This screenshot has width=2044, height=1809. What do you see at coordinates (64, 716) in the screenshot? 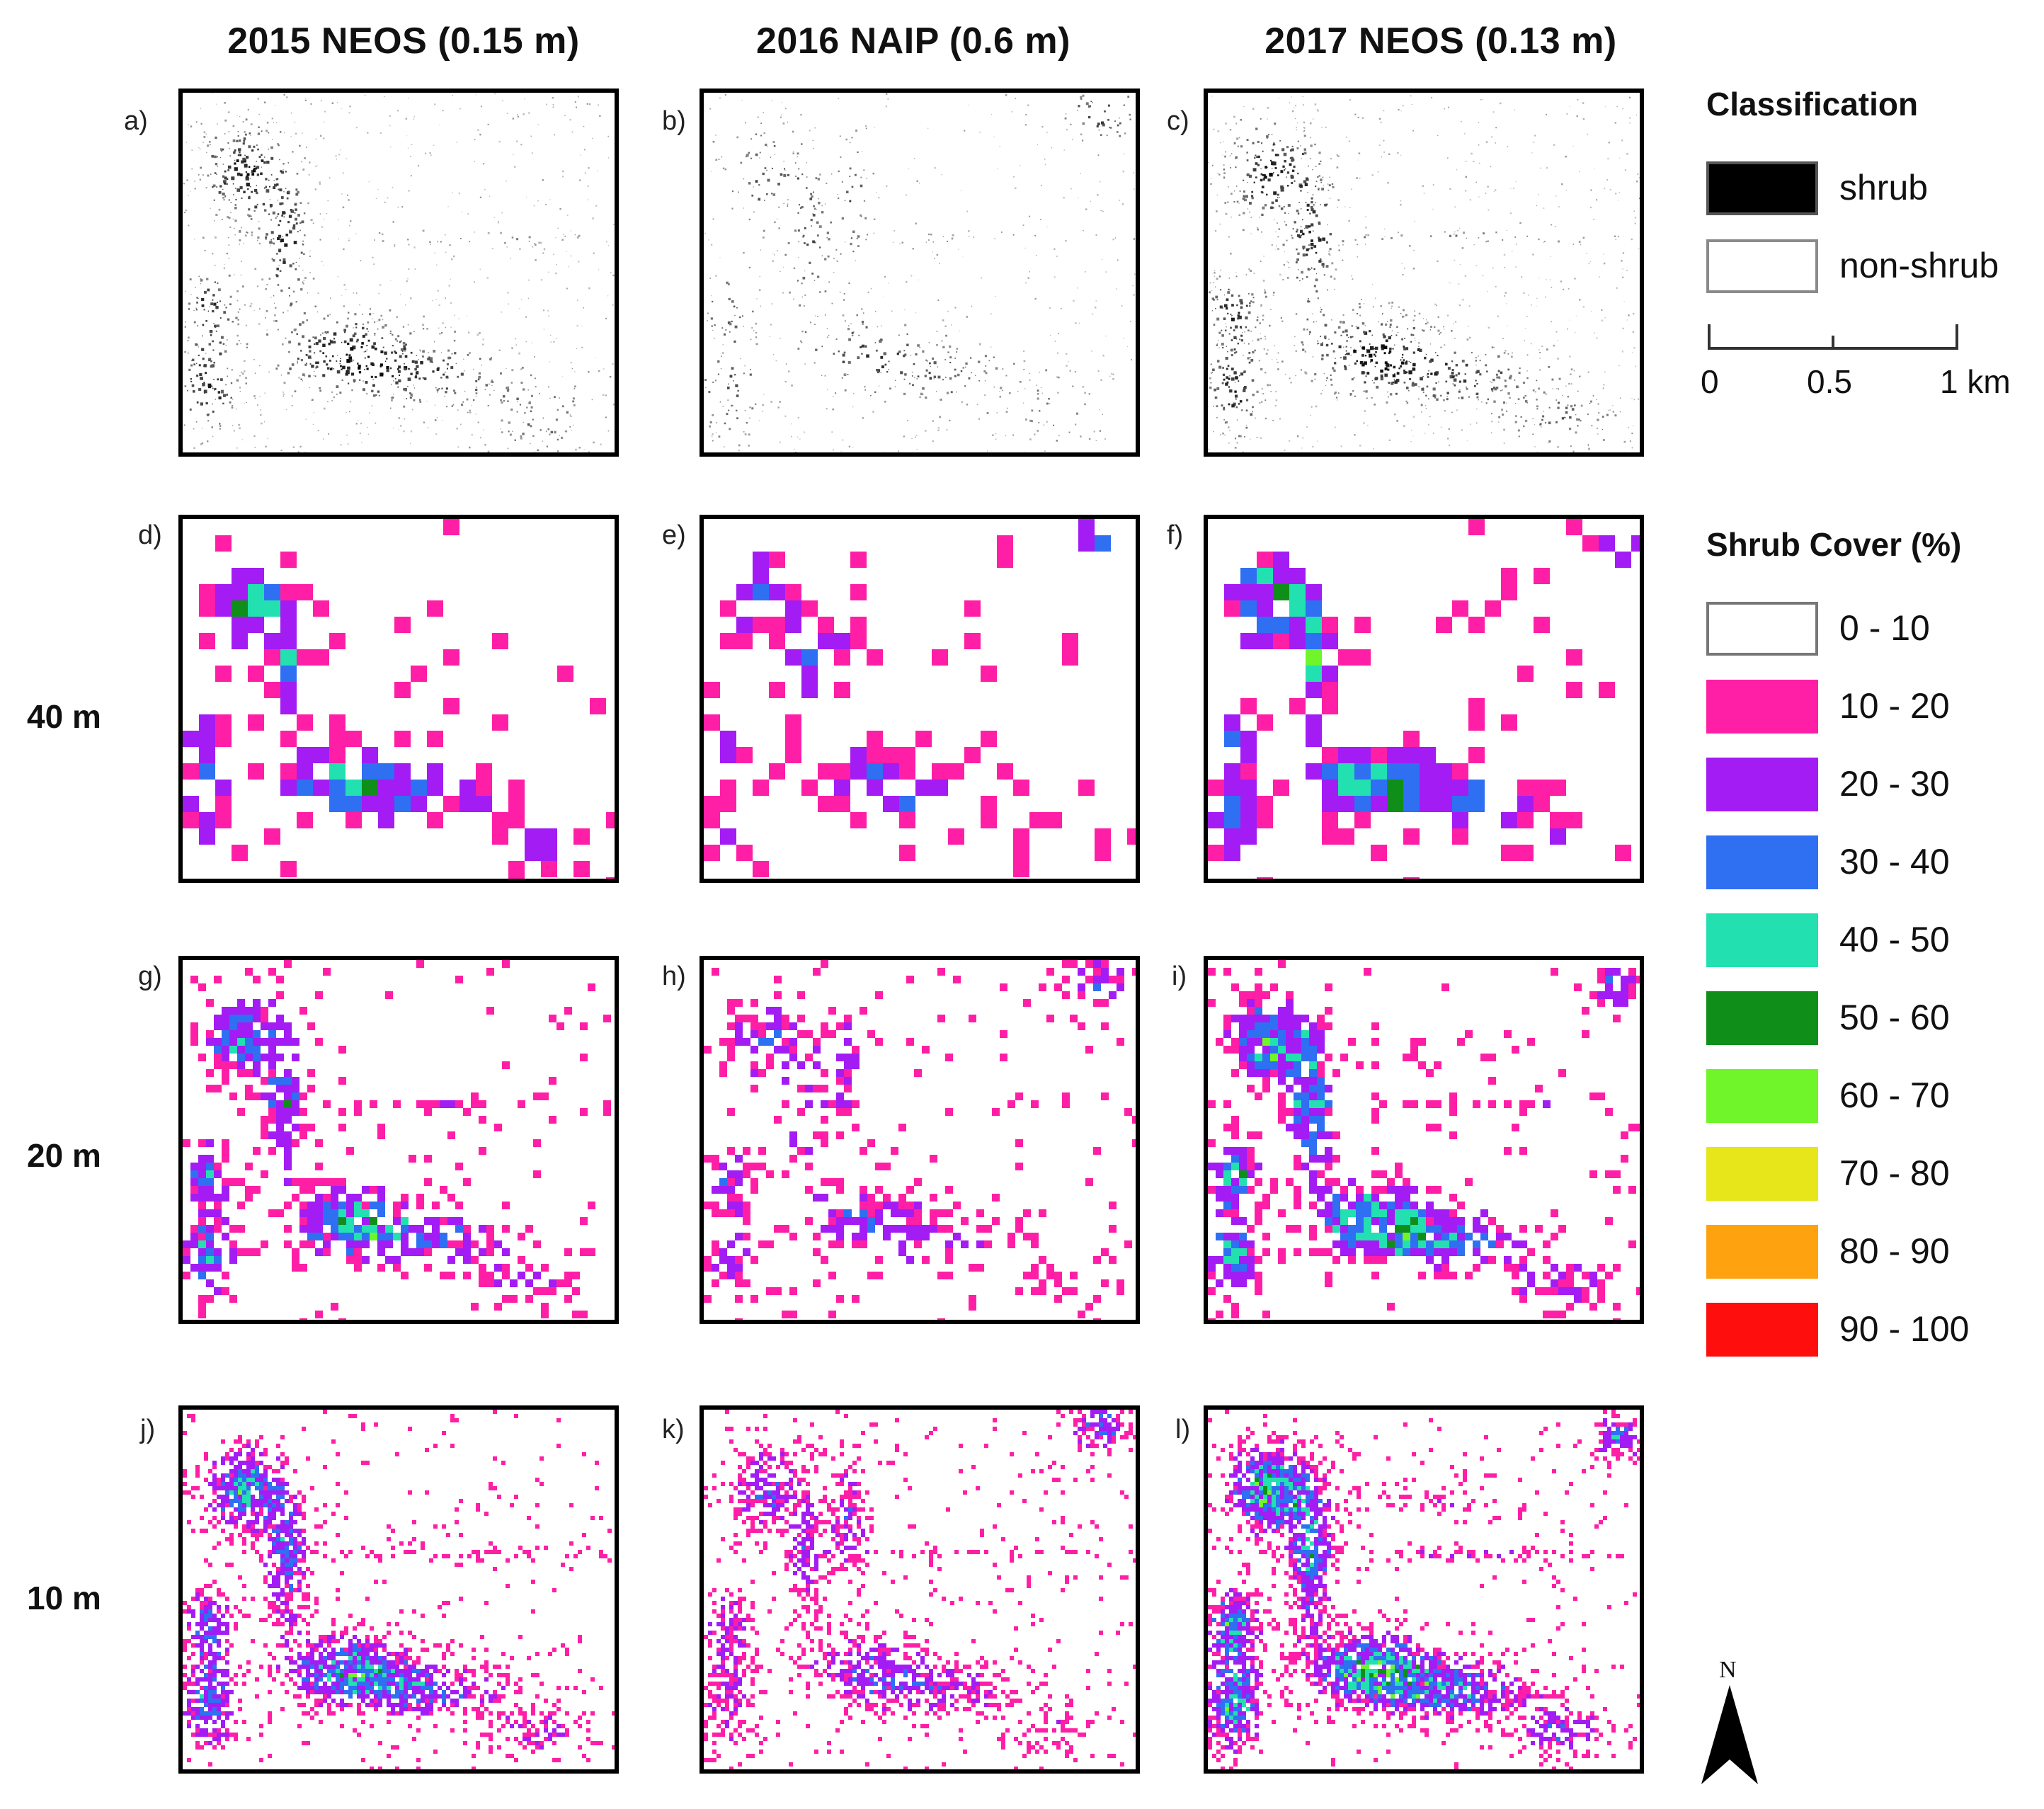
I see `row-label-40m: 40 m` at bounding box center [64, 716].